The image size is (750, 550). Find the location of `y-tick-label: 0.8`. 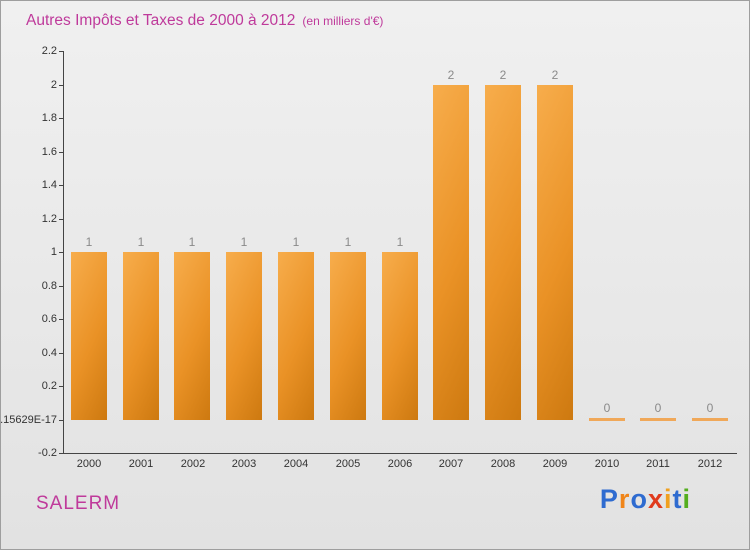

y-tick-label: 0.8 is located at coordinates (49, 286).